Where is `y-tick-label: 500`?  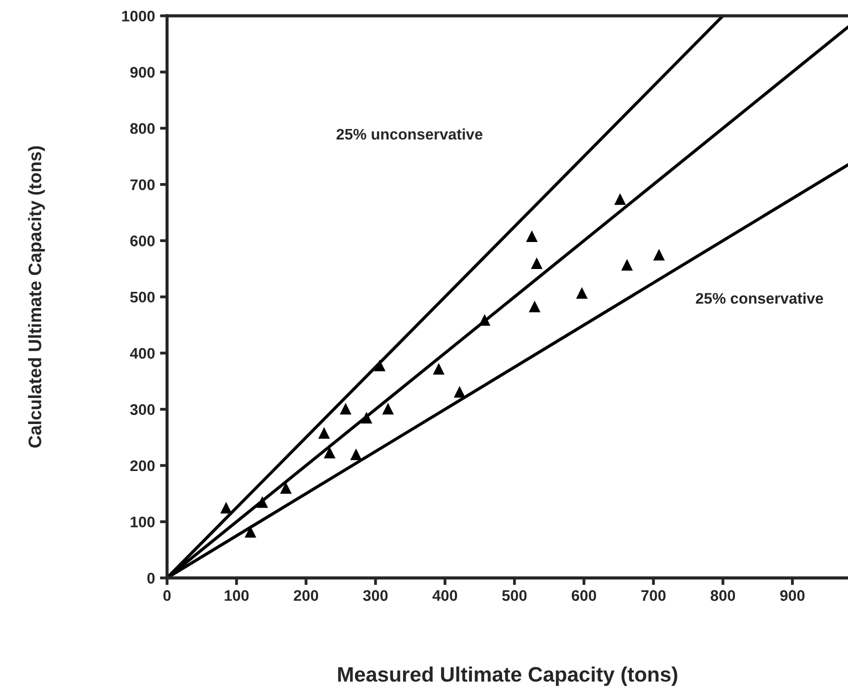 y-tick-label: 500 is located at coordinates (142, 297).